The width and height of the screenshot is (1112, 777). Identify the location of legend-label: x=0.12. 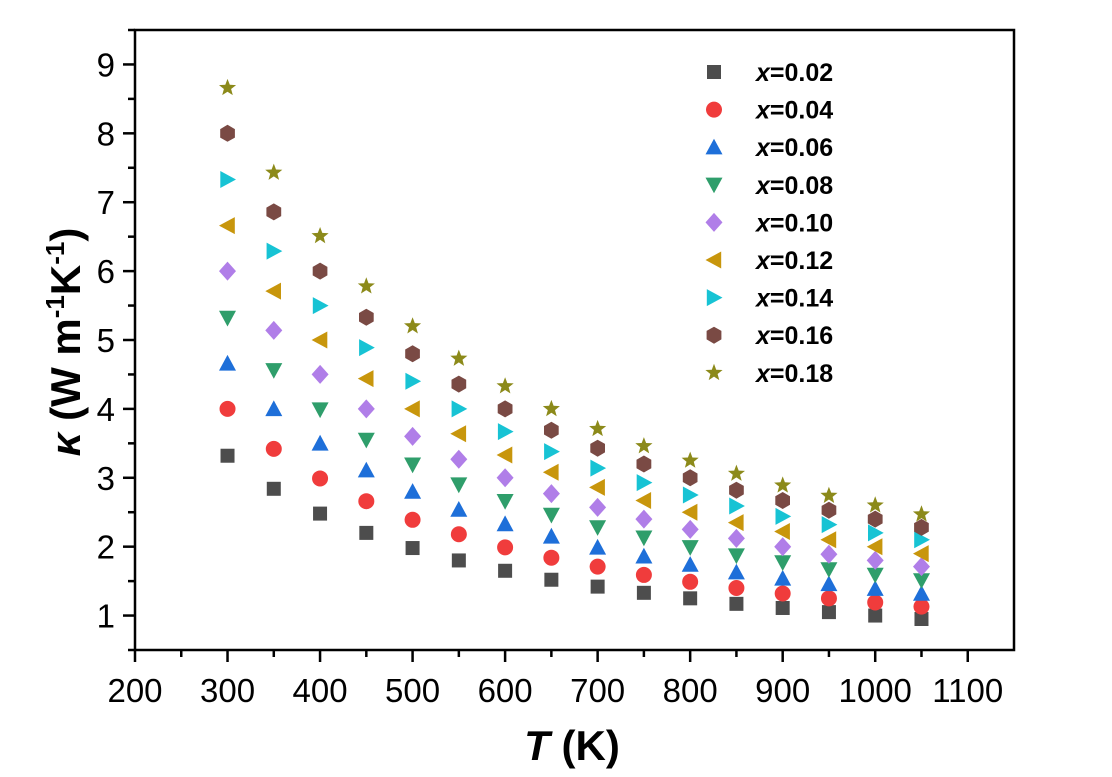
(793, 261).